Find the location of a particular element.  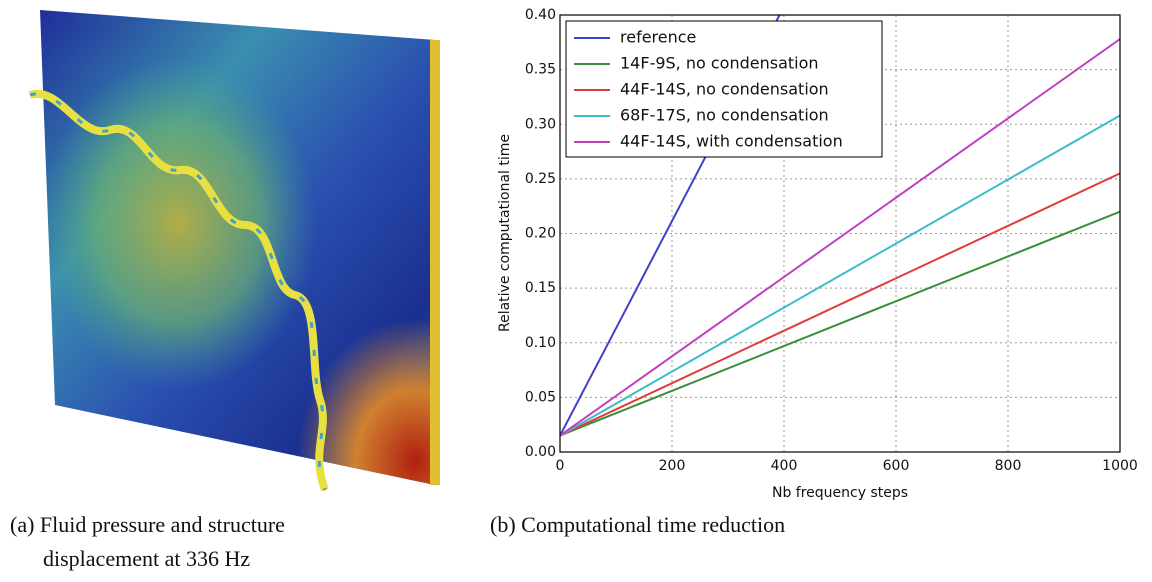

y-axis-label: Relative computational time is located at coordinates (505, 233).